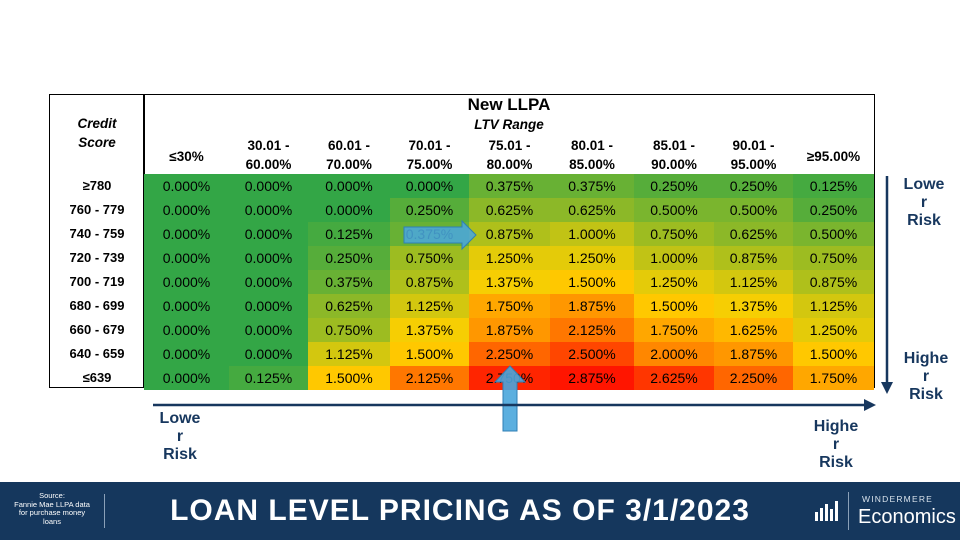  What do you see at coordinates (592, 155) in the screenshot?
I see `column-header: 80.01 - 85.00%` at bounding box center [592, 155].